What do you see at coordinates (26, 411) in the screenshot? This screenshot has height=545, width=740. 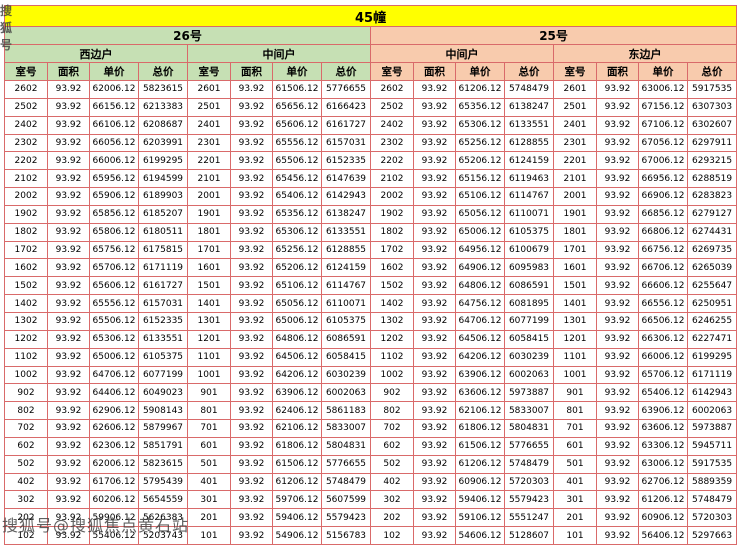 I see `room-cell: 802` at bounding box center [26, 411].